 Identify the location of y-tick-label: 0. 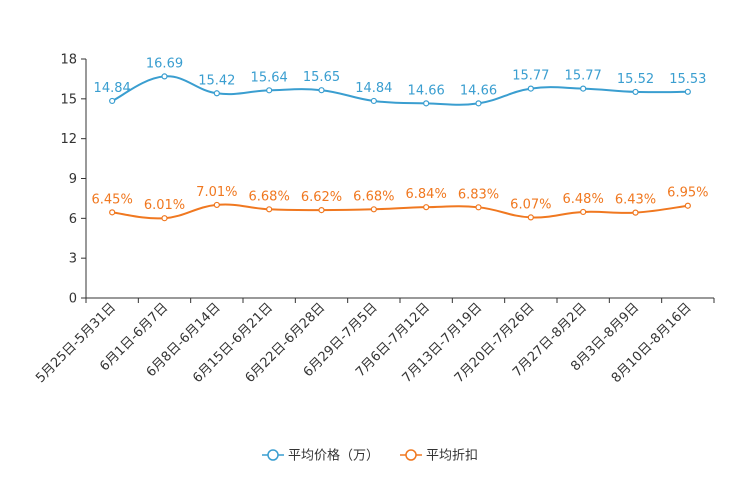
(73, 299).